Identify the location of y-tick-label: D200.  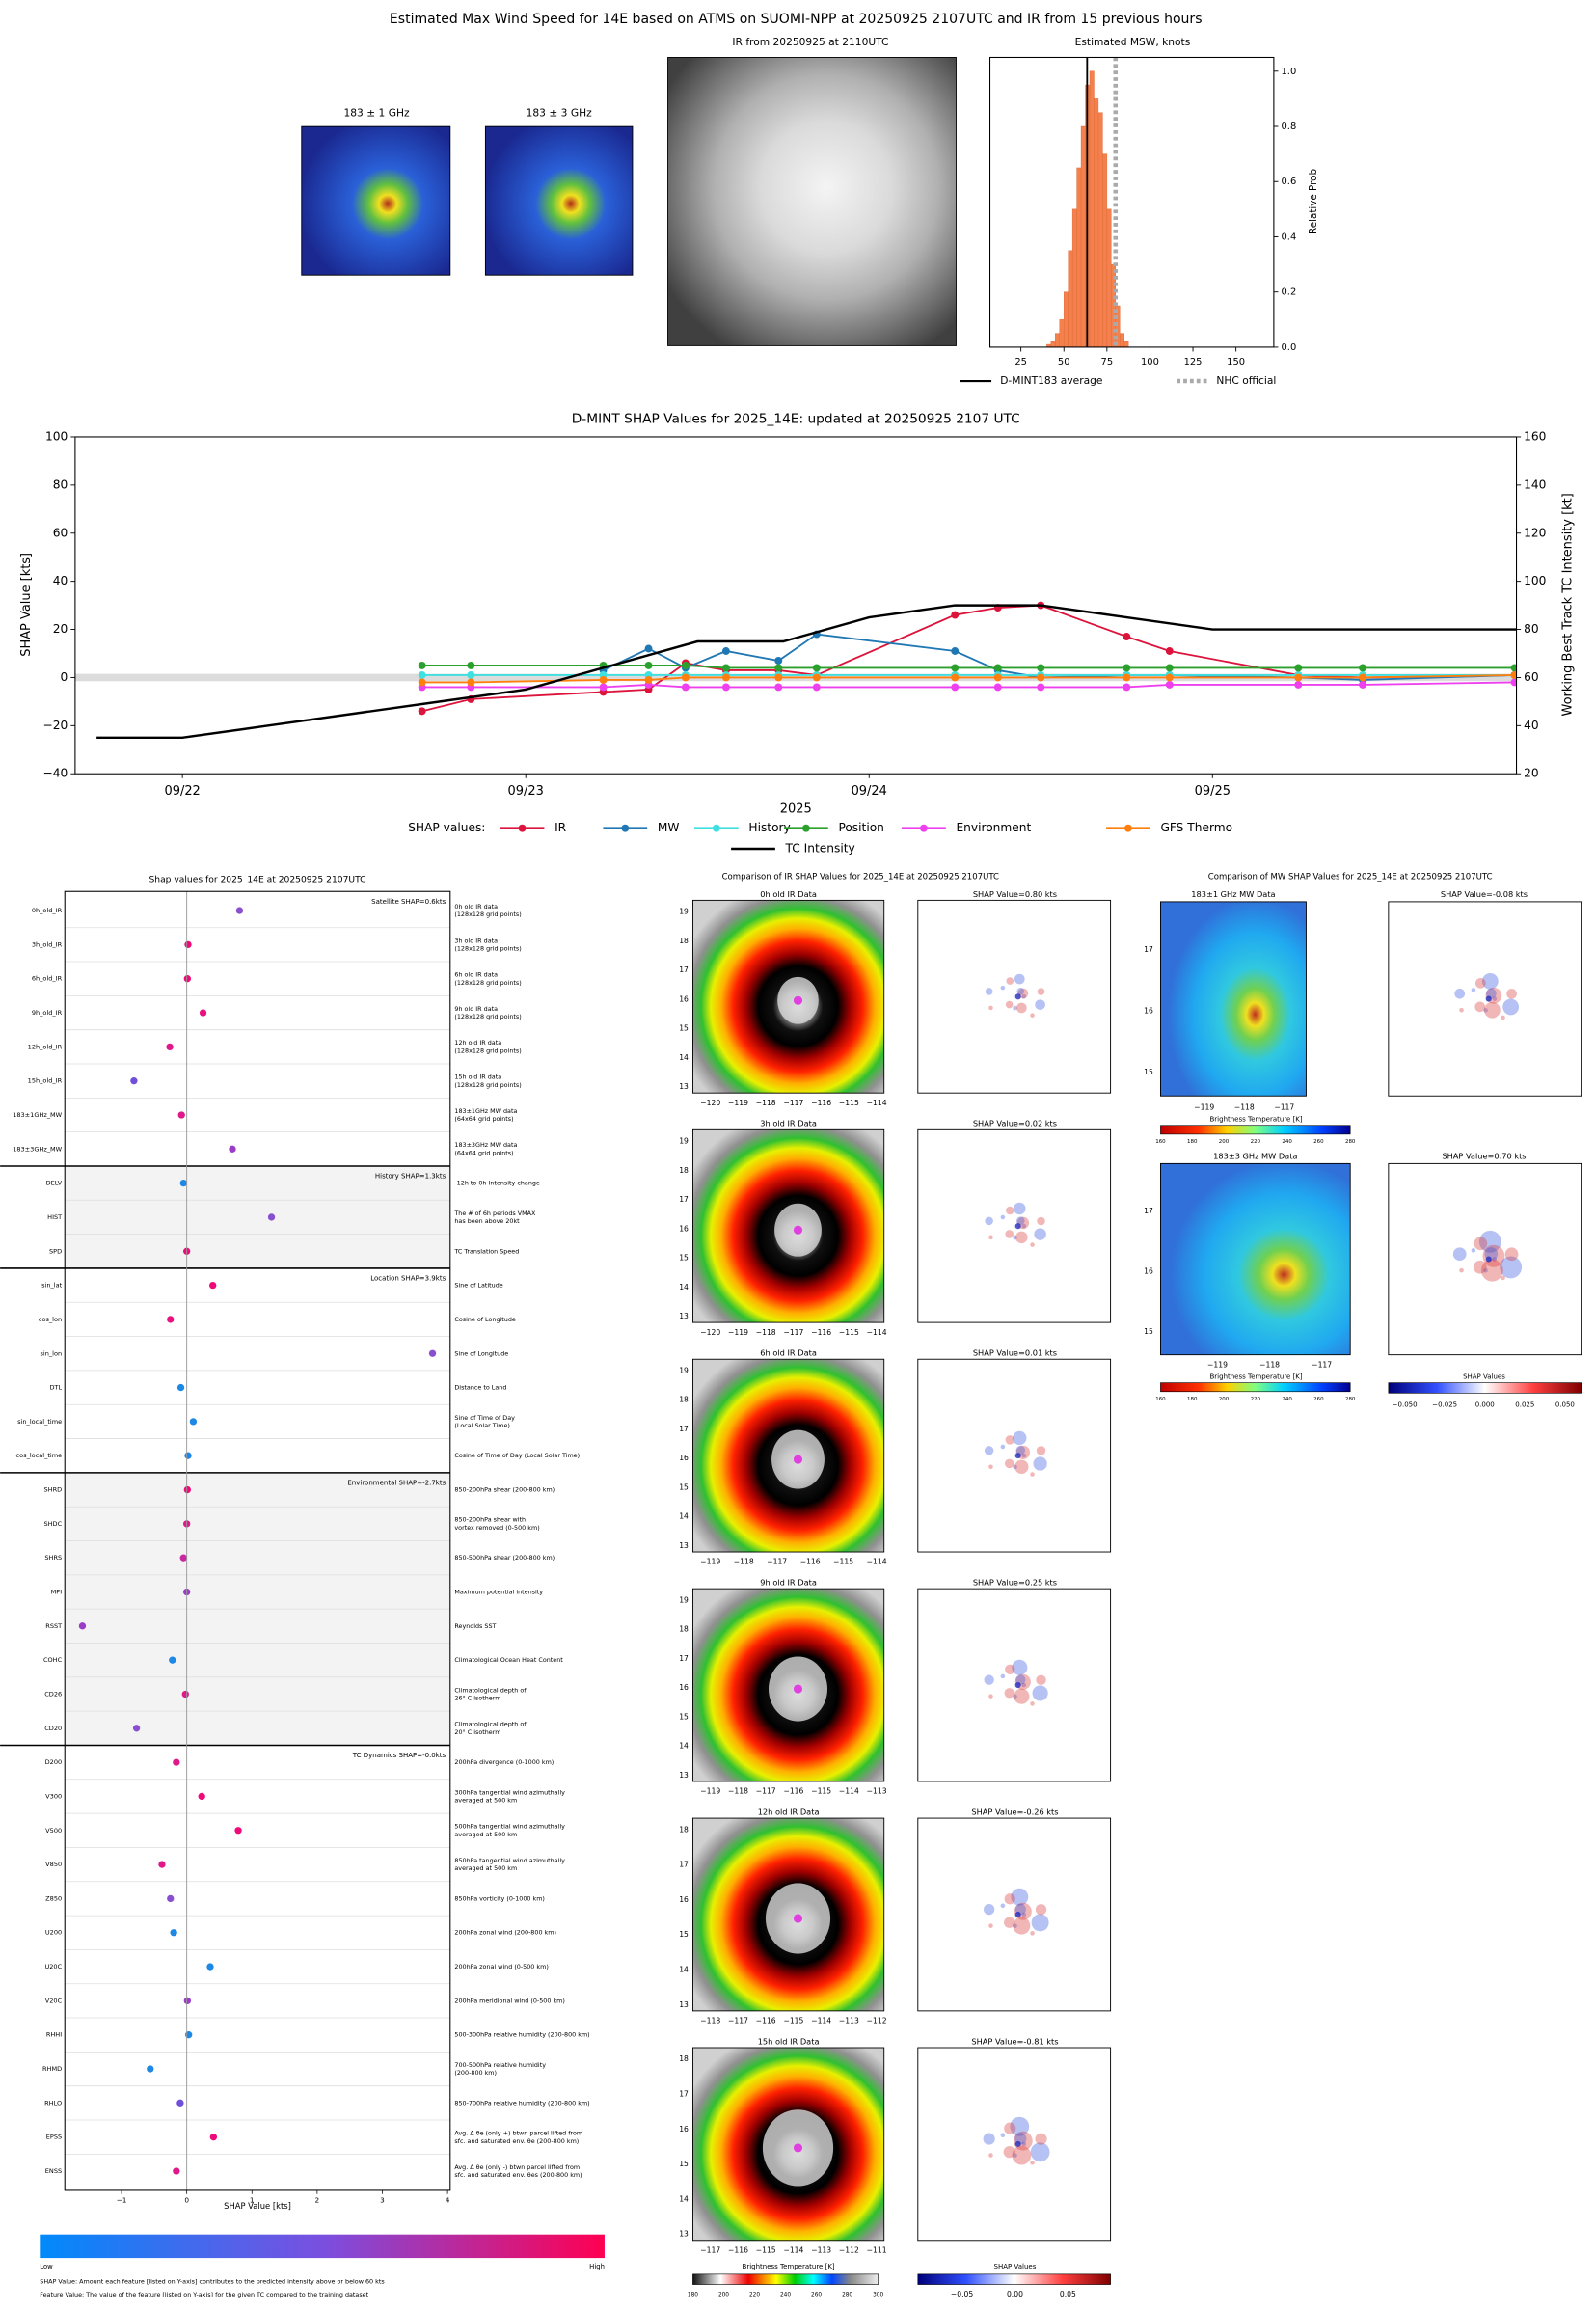
(54, 1762).